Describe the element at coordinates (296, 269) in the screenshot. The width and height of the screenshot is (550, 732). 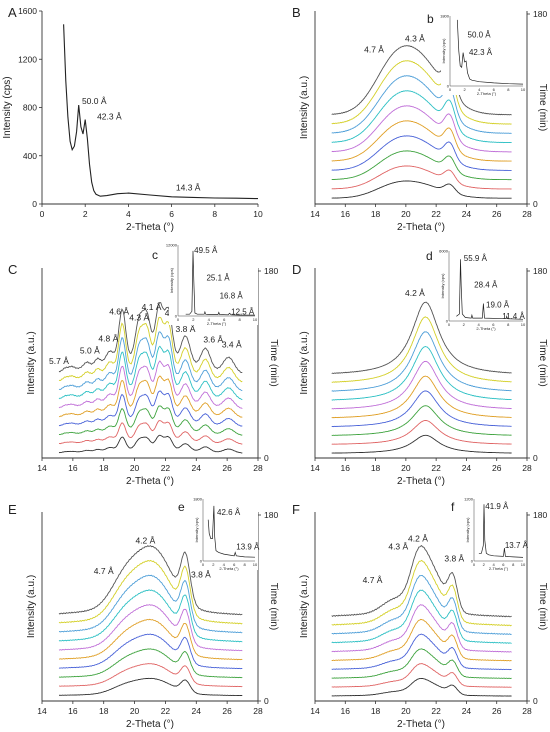
I see `panel-letter: D` at that location.